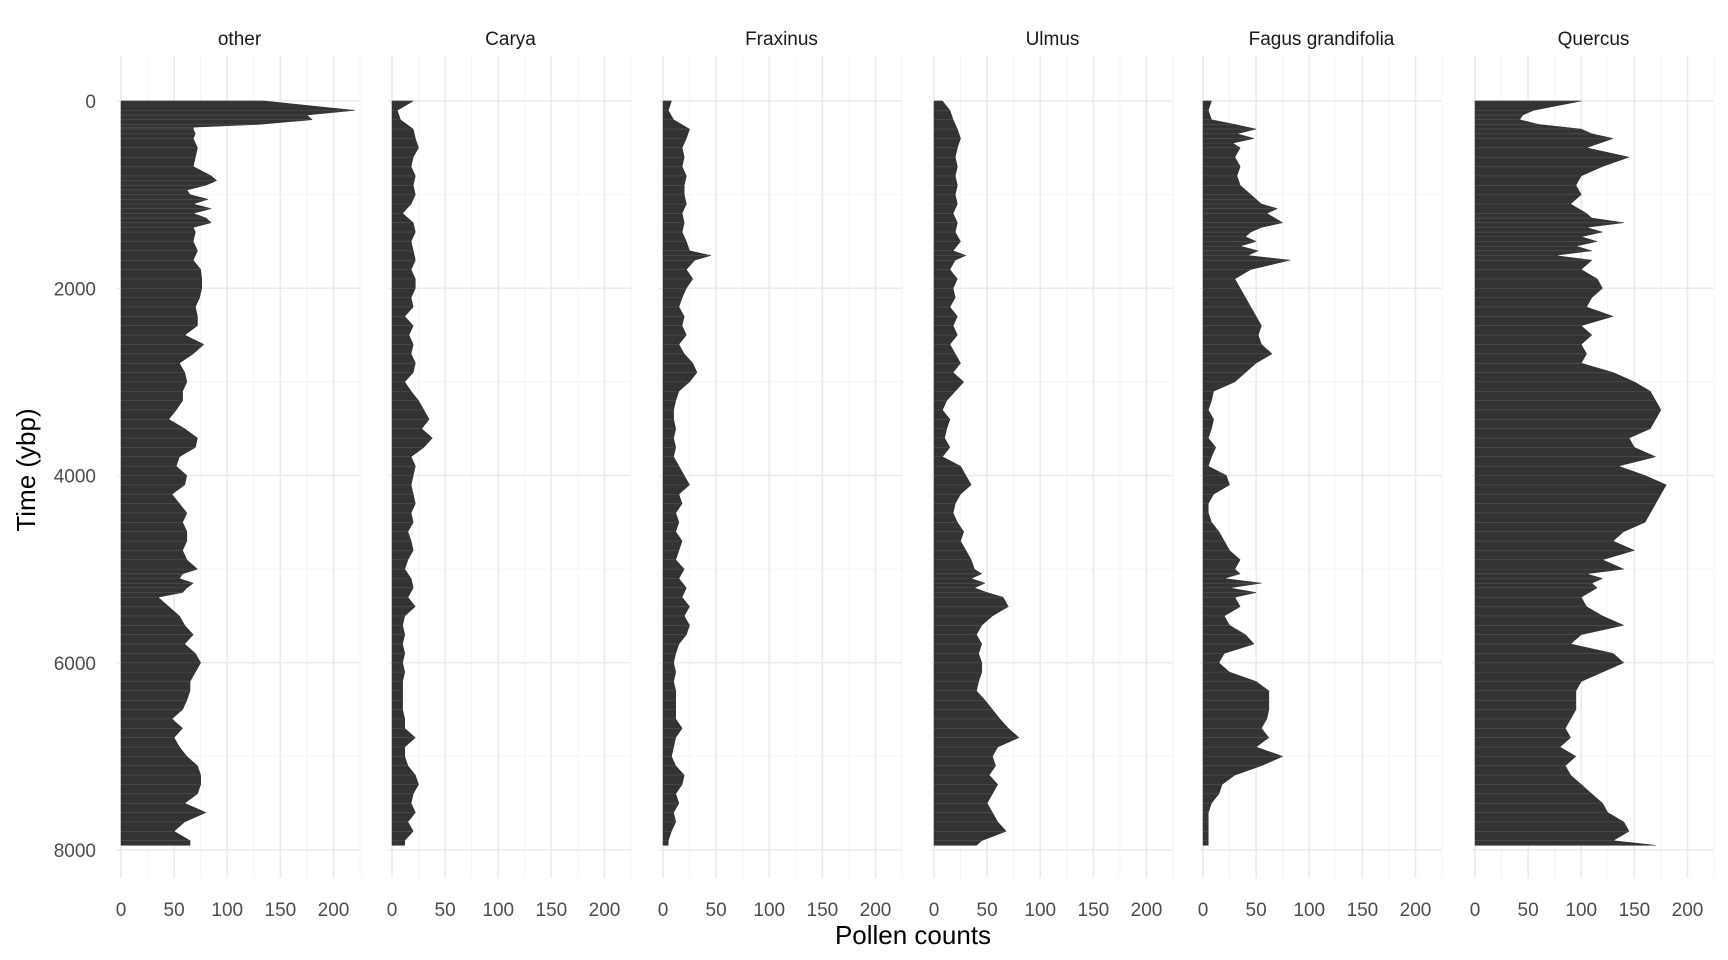 The height and width of the screenshot is (960, 1728). What do you see at coordinates (75, 851) in the screenshot?
I see `y-tick-label: 8000` at bounding box center [75, 851].